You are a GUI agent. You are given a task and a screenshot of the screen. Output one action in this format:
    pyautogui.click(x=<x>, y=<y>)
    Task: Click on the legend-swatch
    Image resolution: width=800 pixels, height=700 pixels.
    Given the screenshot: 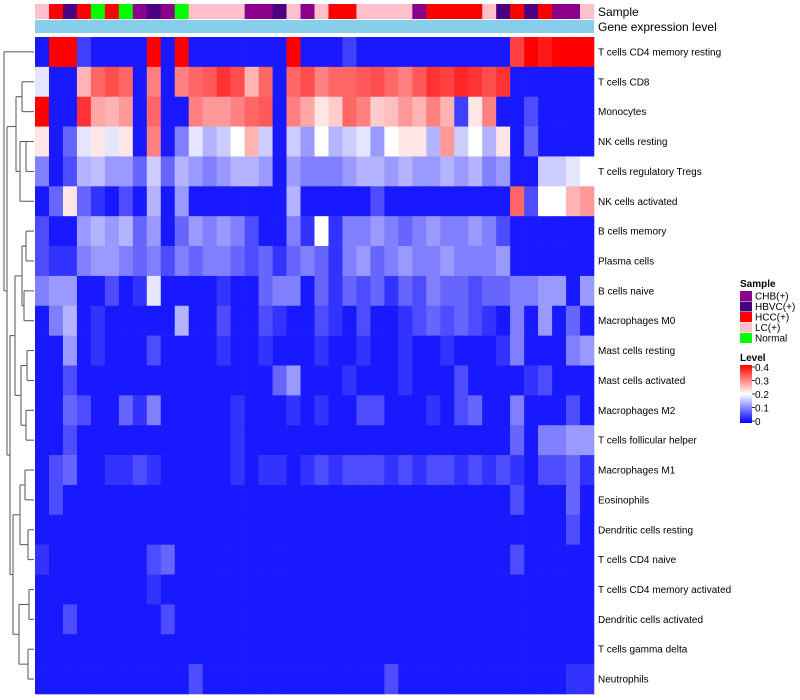 What is the action you would take?
    pyautogui.click(x=746, y=296)
    